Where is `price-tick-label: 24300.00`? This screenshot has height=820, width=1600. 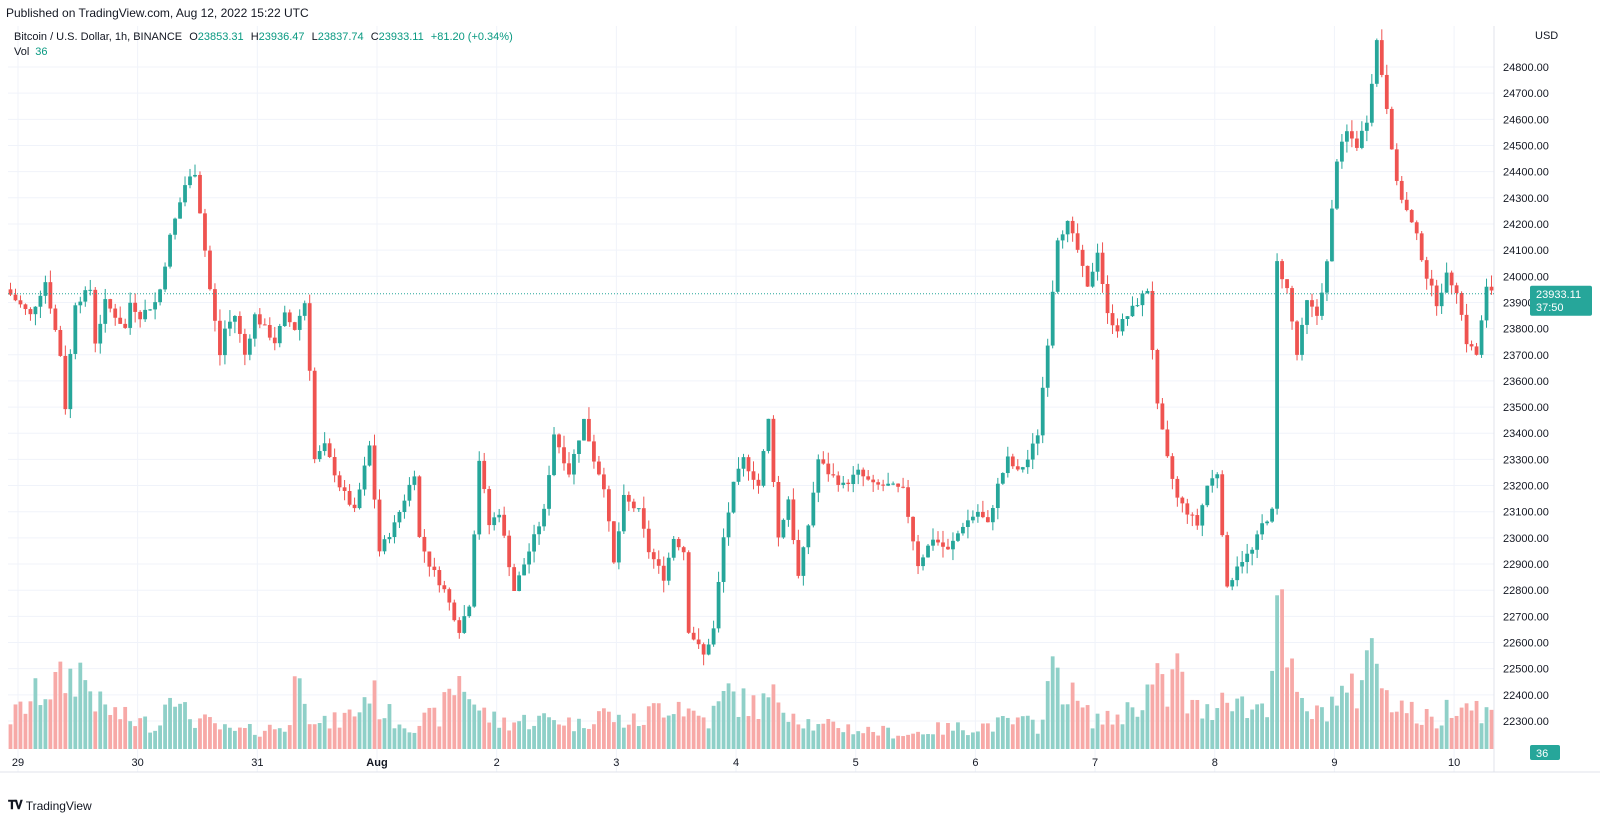 price-tick-label: 24300.00 is located at coordinates (1526, 199).